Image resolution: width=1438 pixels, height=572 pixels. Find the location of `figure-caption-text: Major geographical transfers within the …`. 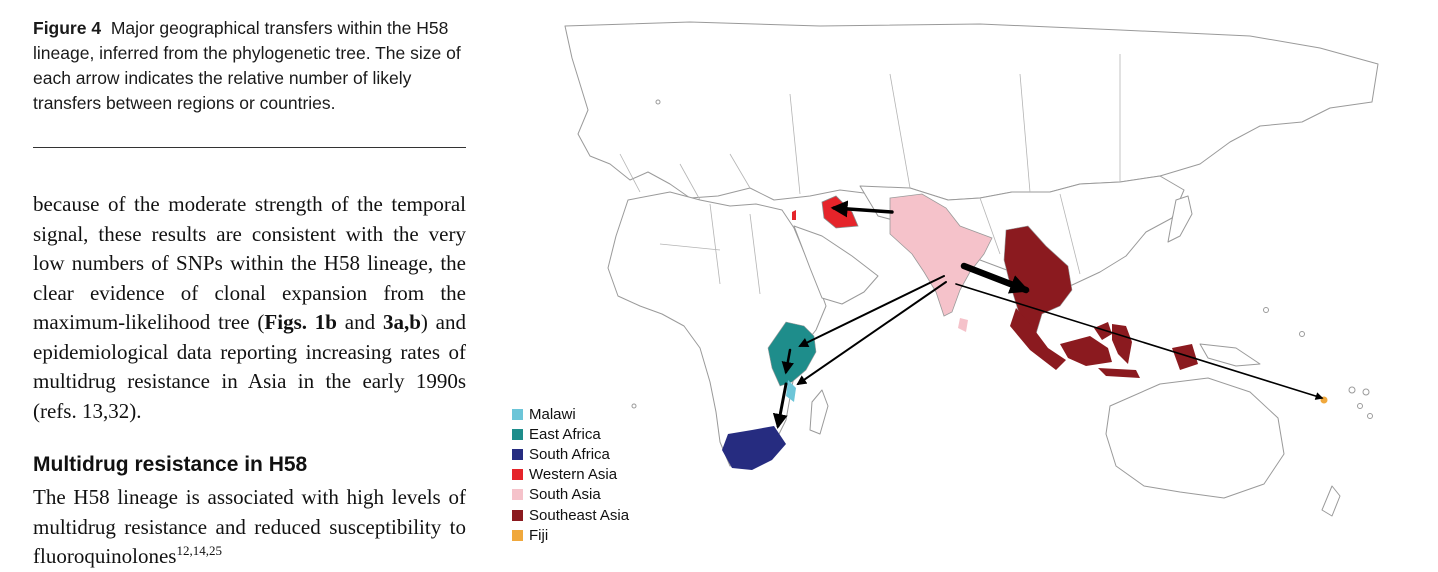

figure-caption-text: Major geographical transfers within the … is located at coordinates (247, 65).